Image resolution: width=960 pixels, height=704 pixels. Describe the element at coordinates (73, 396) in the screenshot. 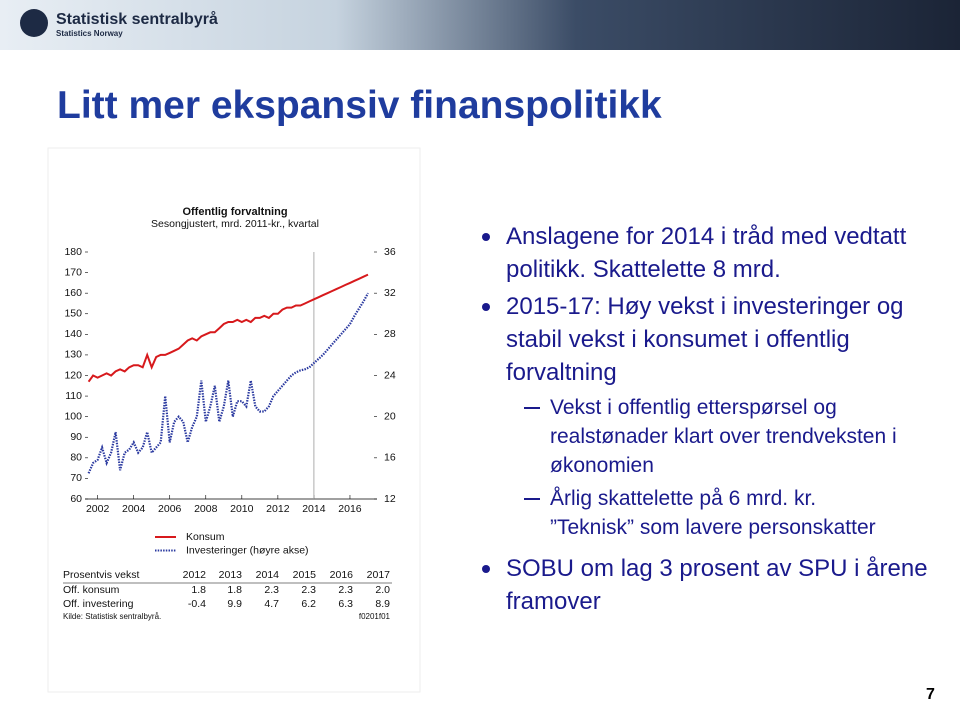

I see `y-tick-label: 110` at that location.